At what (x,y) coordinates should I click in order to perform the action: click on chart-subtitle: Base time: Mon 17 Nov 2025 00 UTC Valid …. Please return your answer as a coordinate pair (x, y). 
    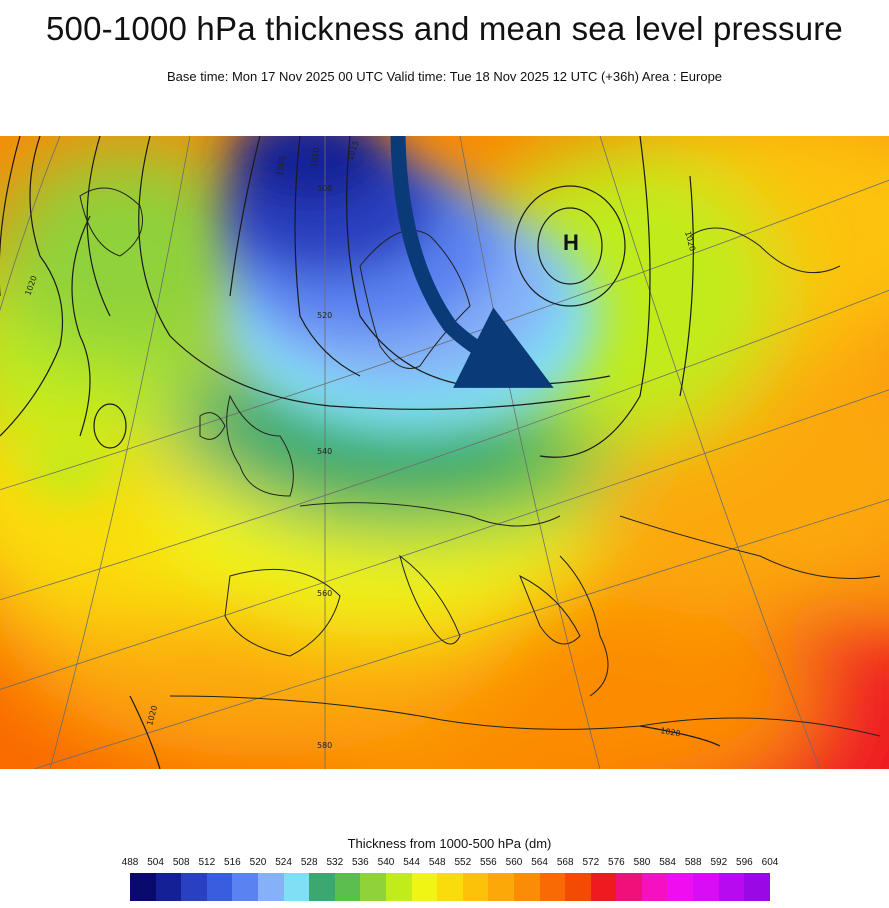
    Looking at the image, I should click on (444, 76).